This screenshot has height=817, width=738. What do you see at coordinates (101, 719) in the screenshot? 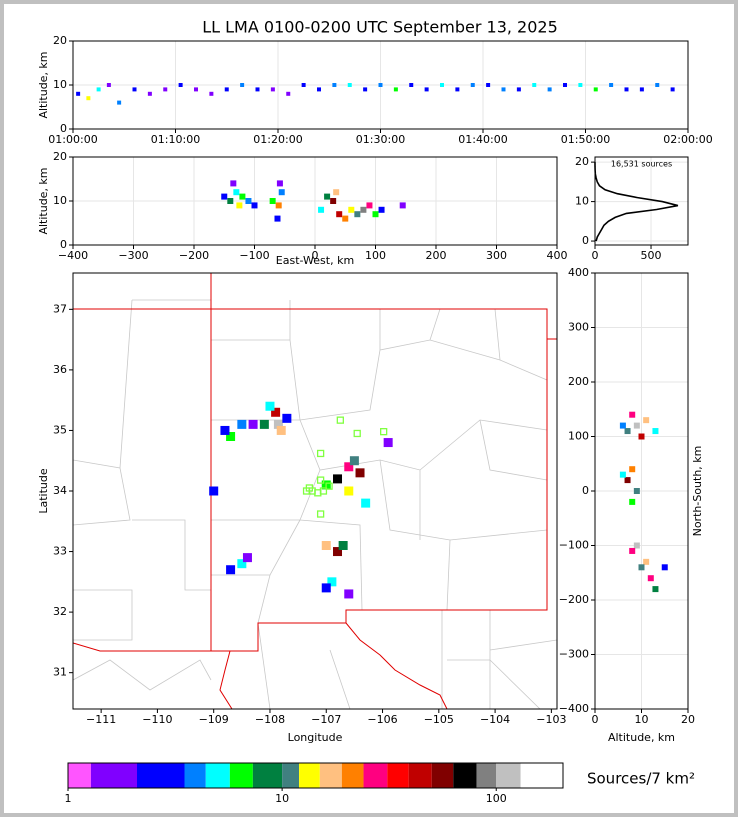
I see `x-tick-label: −111` at bounding box center [101, 719].